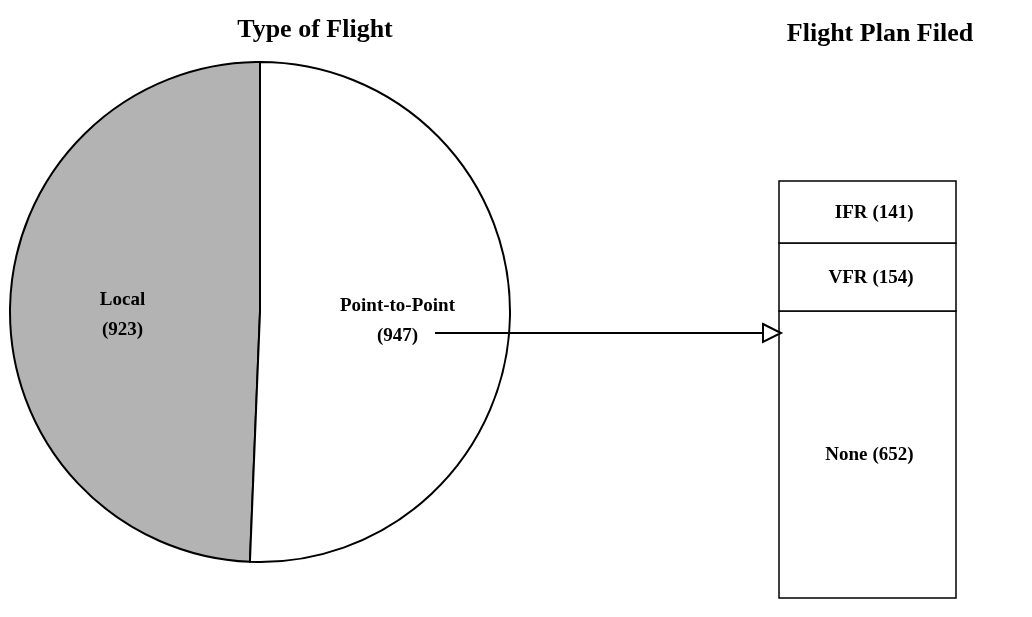 The height and width of the screenshot is (617, 1032). What do you see at coordinates (893, 454) in the screenshot?
I see `data-label: (652)` at bounding box center [893, 454].